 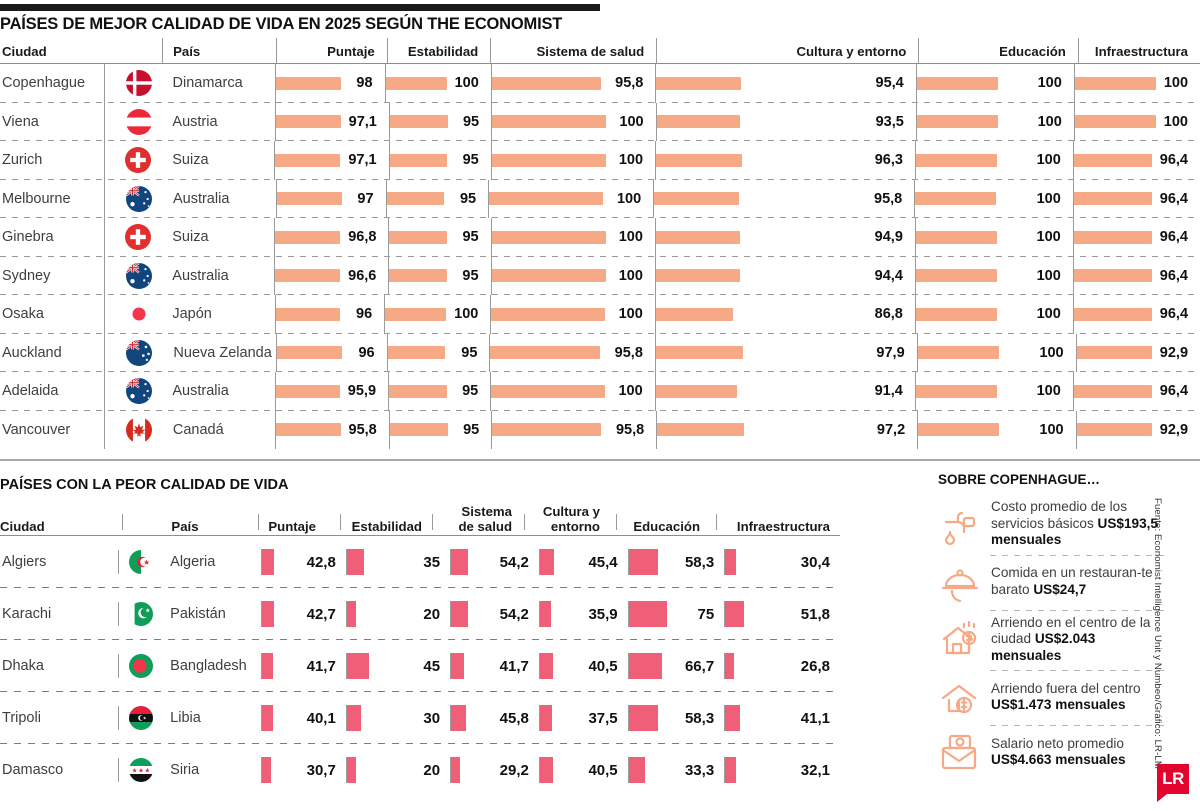 What do you see at coordinates (420, 562) in the screenshot?
I see `worst-table-row: Algiers Algeria 42,8 35 54,2 45,4 58,3 30,4` at bounding box center [420, 562].